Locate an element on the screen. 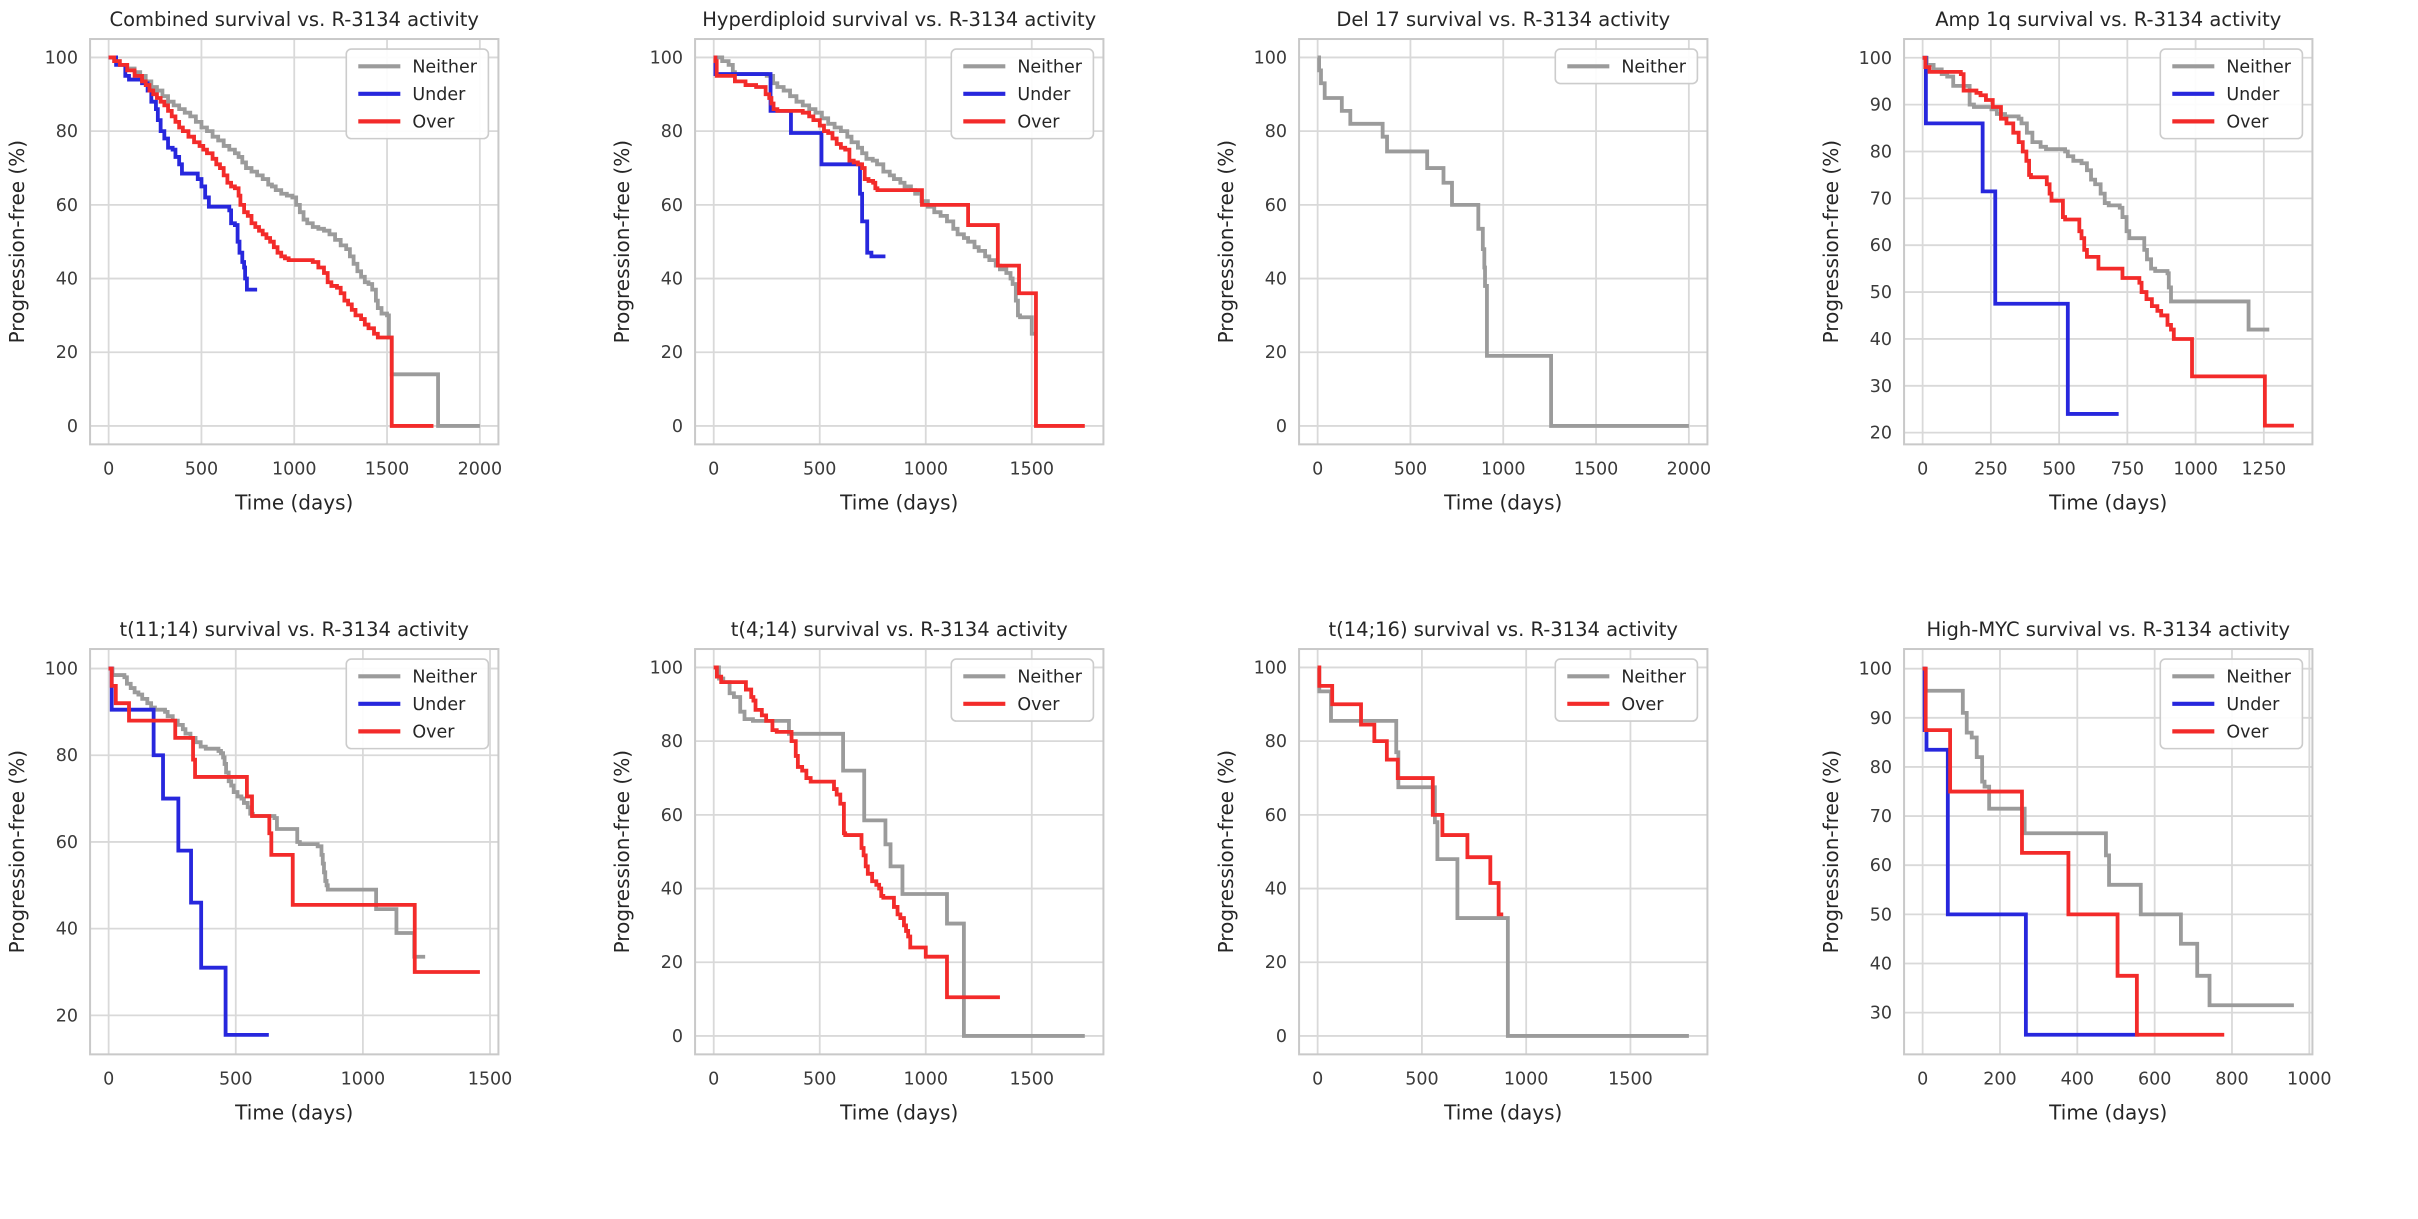 This screenshot has height=1219, width=2418. x-tick-label: 1250 is located at coordinates (2263, 469).